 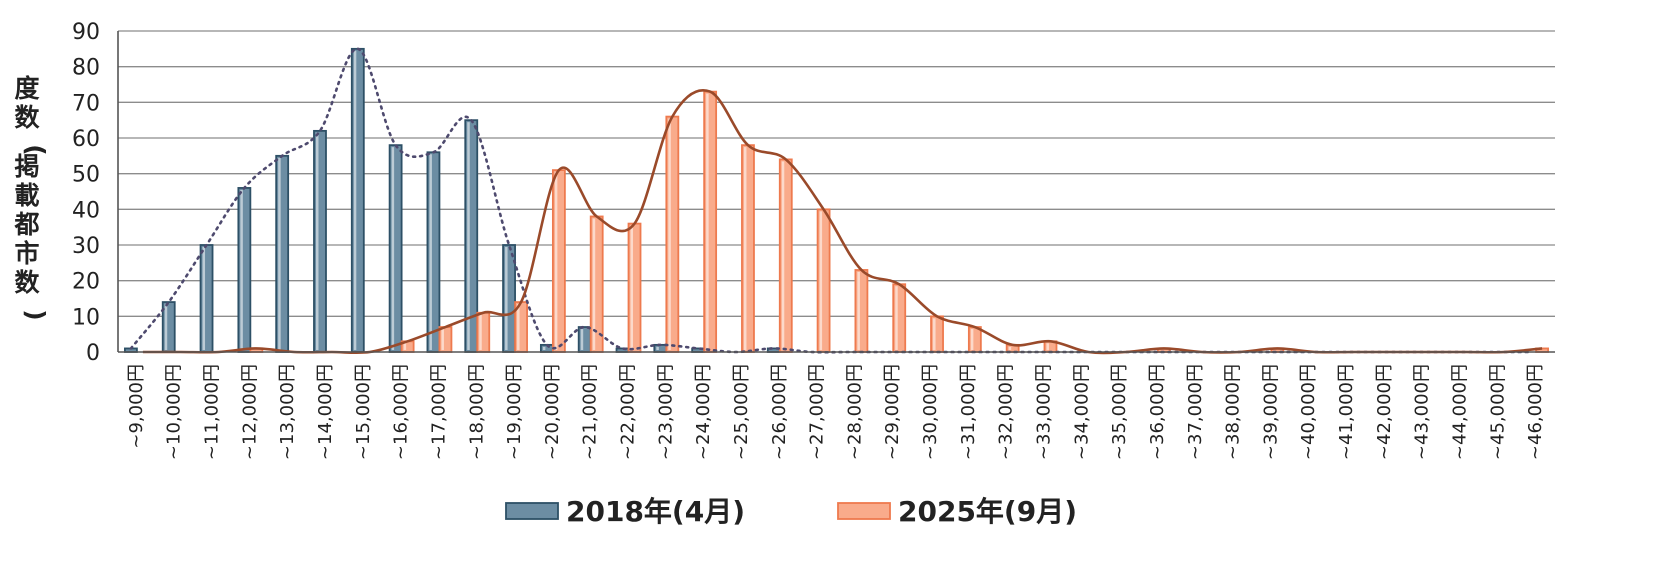 What do you see at coordinates (1081, 412) in the screenshot?
I see `x-tick-label: ~34,000円` at bounding box center [1081, 412].